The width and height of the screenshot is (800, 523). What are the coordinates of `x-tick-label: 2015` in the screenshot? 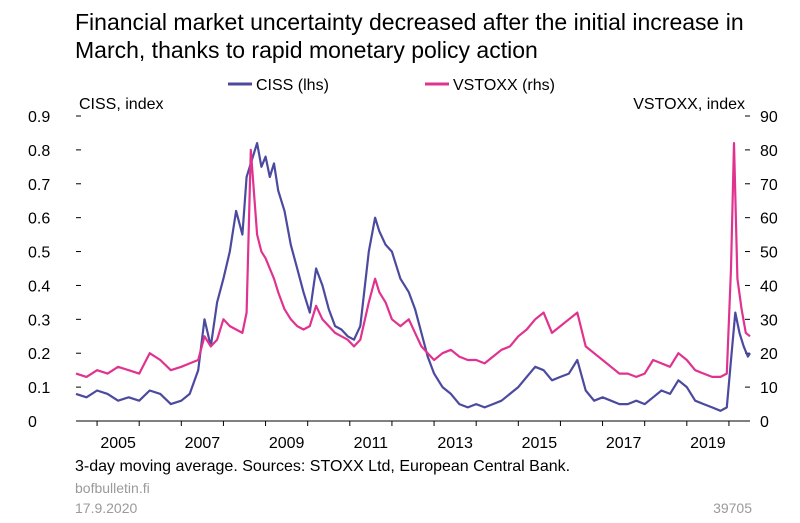 It's located at (540, 443).